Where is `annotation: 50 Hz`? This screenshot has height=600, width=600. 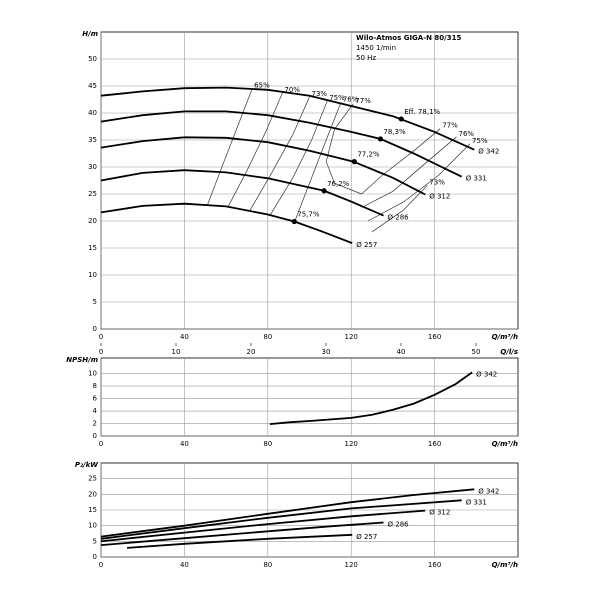 annotation: 50 Hz is located at coordinates (366, 58).